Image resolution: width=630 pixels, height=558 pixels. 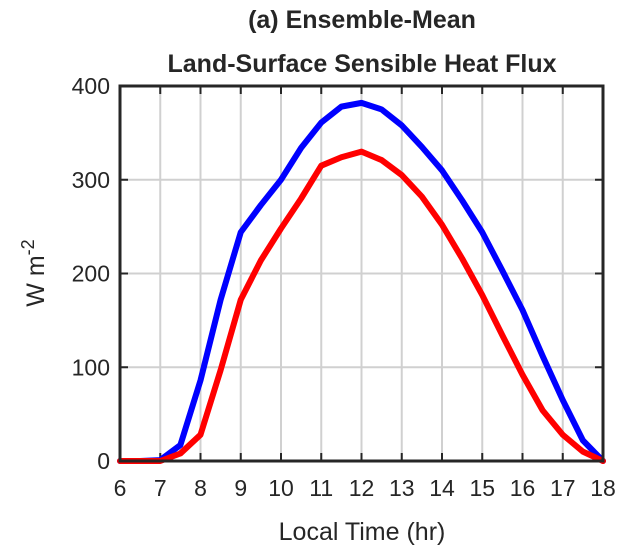 I want to click on x-tick-label: 15, so click(x=482, y=488).